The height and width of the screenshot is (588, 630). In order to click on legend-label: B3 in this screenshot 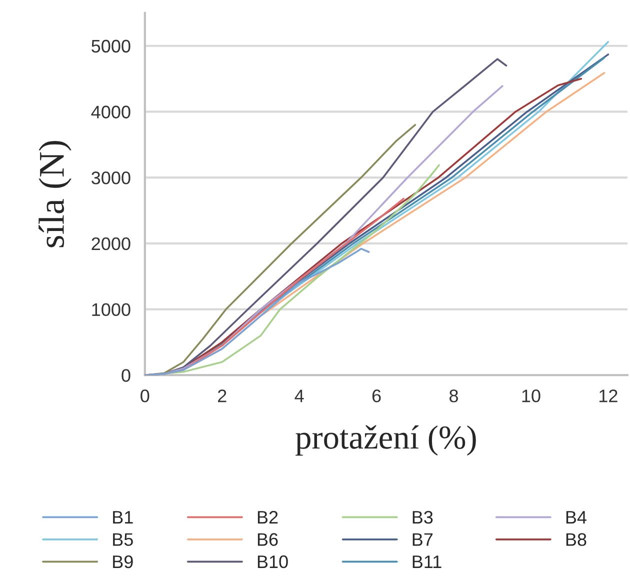, I will do `click(422, 517)`.